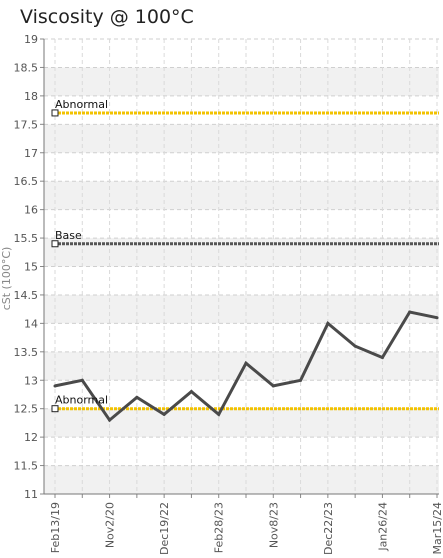 The height and width of the screenshot is (558, 443). Describe the element at coordinates (26, 352) in the screenshot. I see `y-tick-label: 13.5` at that location.